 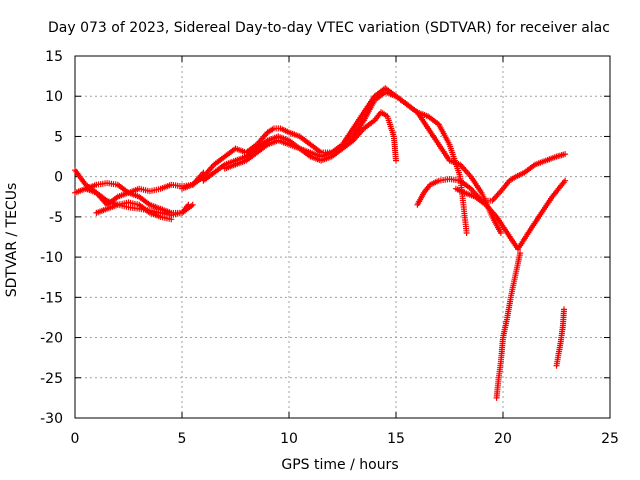 What do you see at coordinates (12, 240) in the screenshot?
I see `y-axis-label: SDTVAR / TECUs` at bounding box center [12, 240].